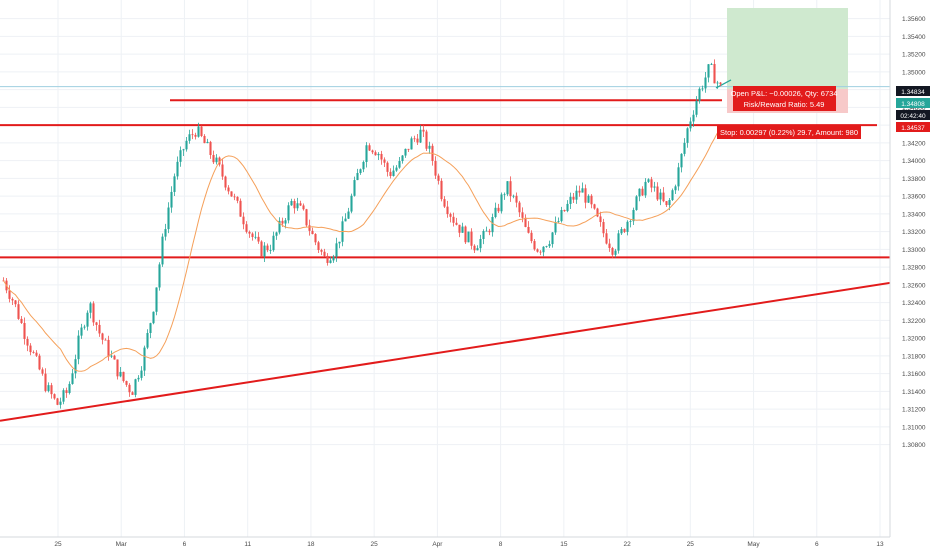 The image size is (932, 555). I want to click on price-tick-label: 1.33400, so click(914, 214).